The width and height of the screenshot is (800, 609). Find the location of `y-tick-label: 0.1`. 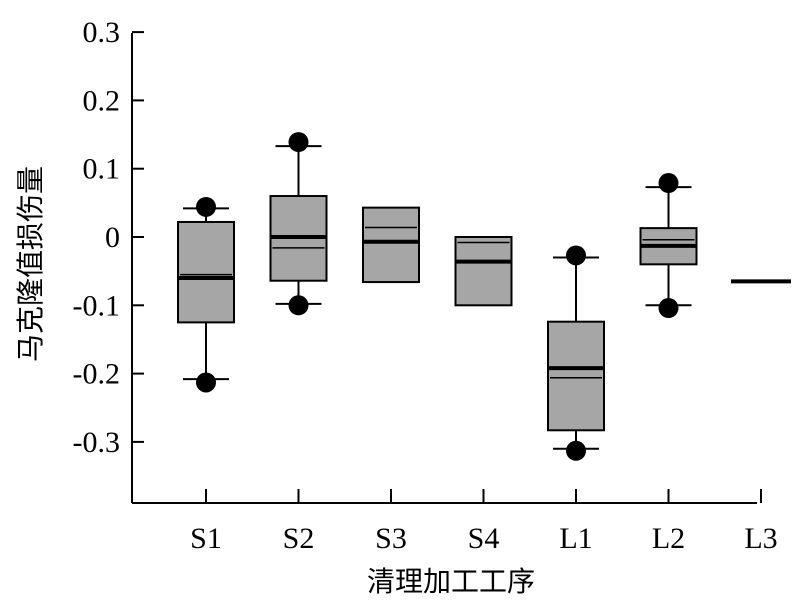

y-tick-label: 0.1 is located at coordinates (102, 169).